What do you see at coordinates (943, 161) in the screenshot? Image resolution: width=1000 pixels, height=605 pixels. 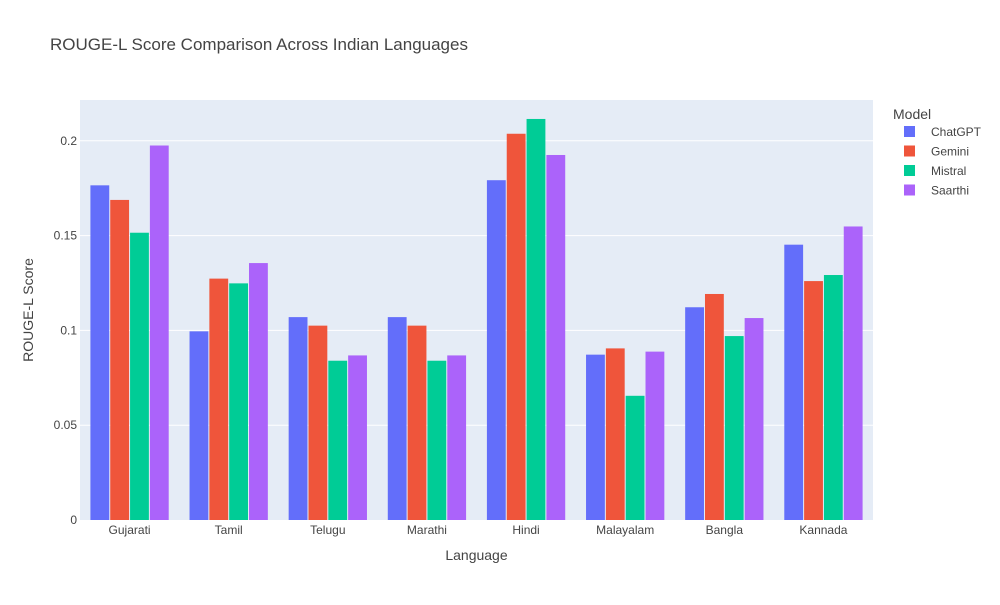 I see `legend-items: ChatGPT Gemini Mistral Saarthi` at bounding box center [943, 161].